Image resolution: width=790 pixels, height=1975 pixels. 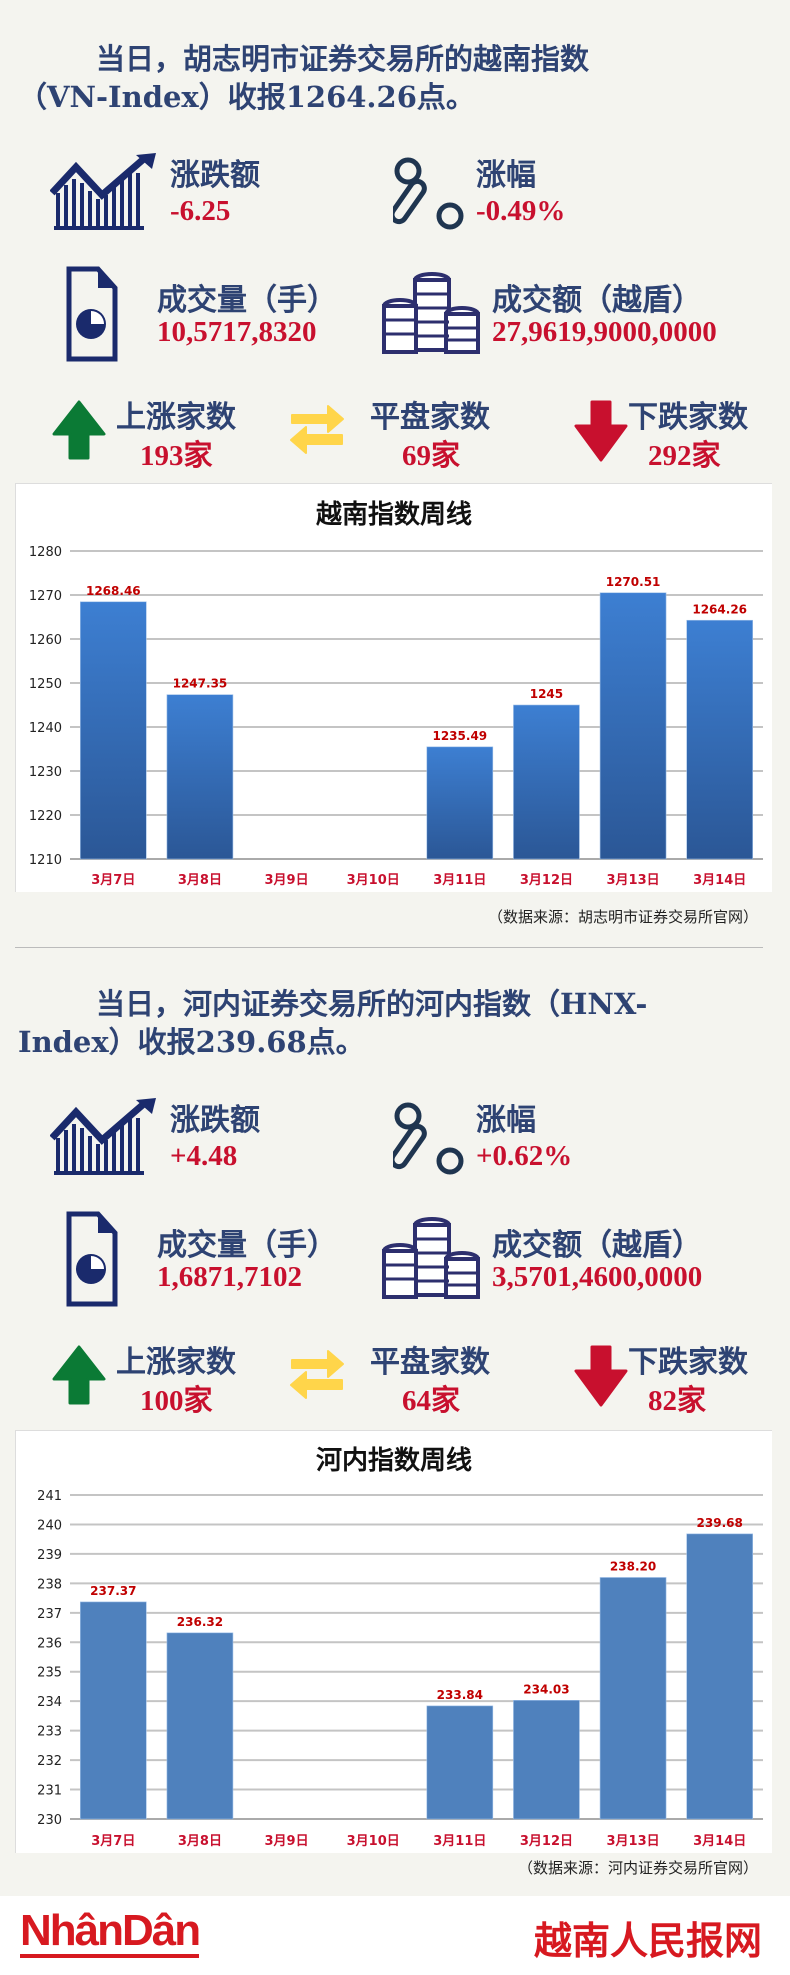 What do you see at coordinates (633, 582) in the screenshot?
I see `data-label: 1270.51` at bounding box center [633, 582].